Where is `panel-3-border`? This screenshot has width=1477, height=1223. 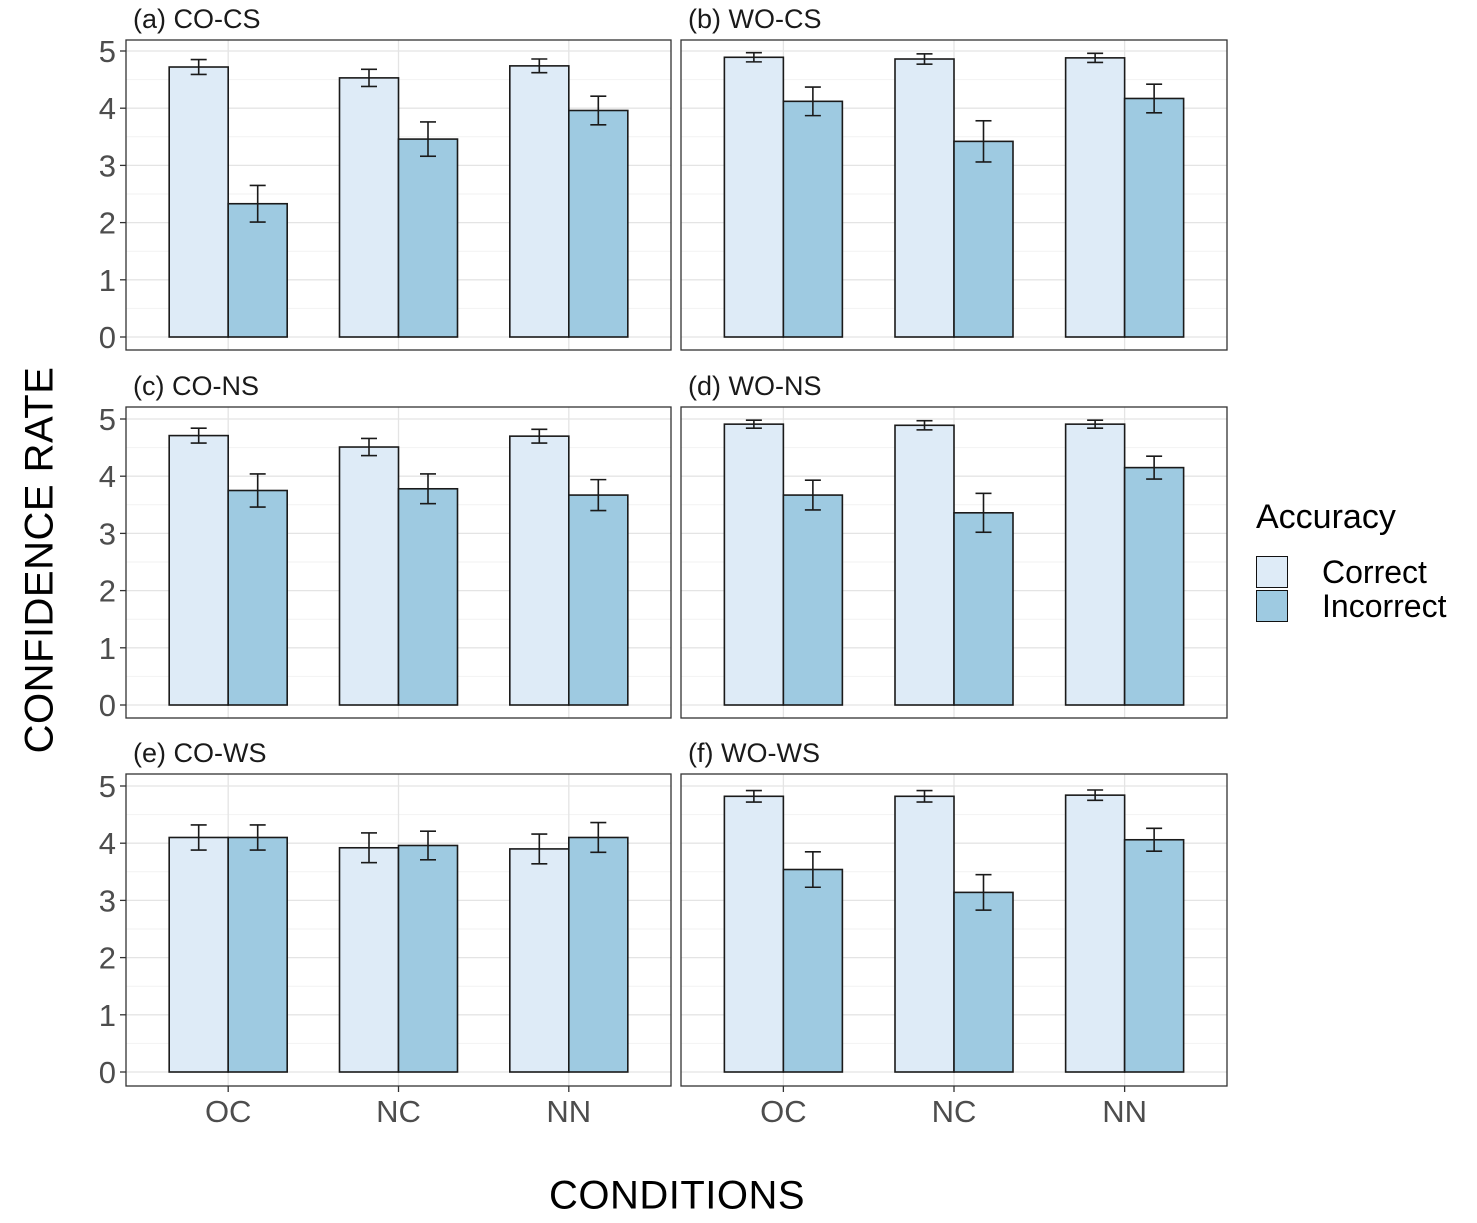
panel-3-border is located at coordinates (398, 562).